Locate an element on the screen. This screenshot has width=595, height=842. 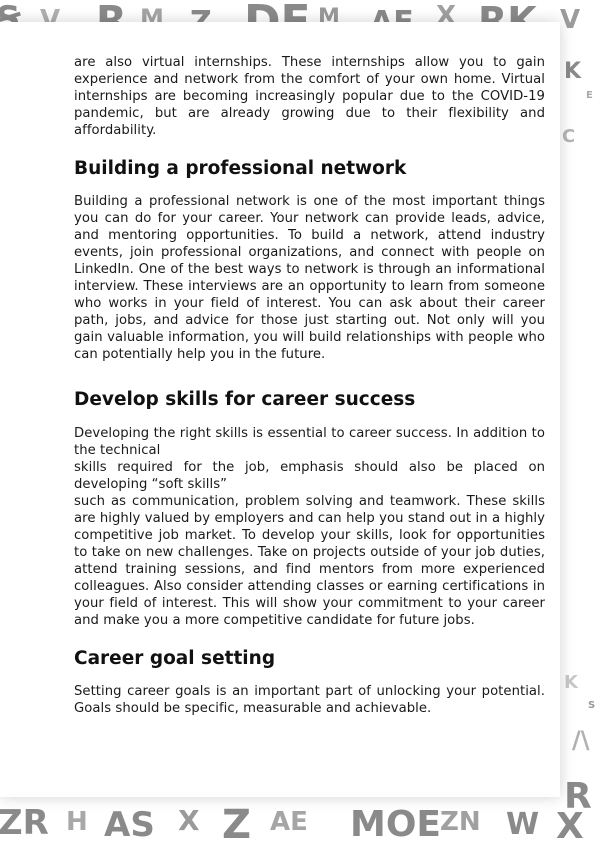
letter-pattern-background-bottom: ZR H AS X Z AE MOE ZN W X is located at coordinates (297, 816).